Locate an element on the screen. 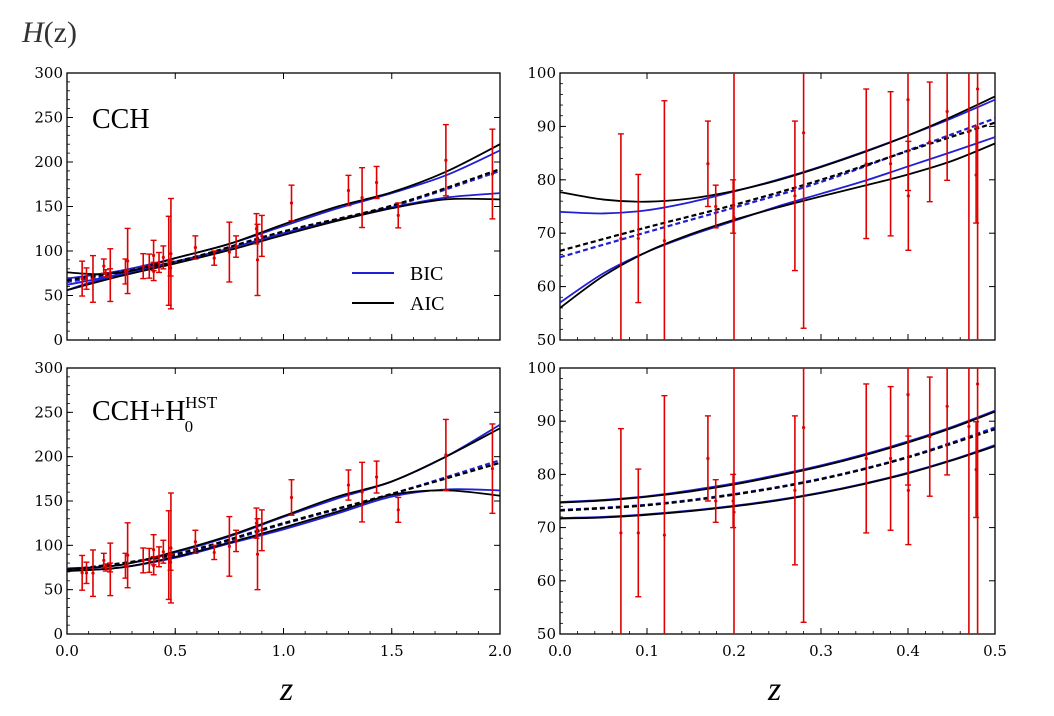  y-tick-label: 70 is located at coordinates (546, 528).